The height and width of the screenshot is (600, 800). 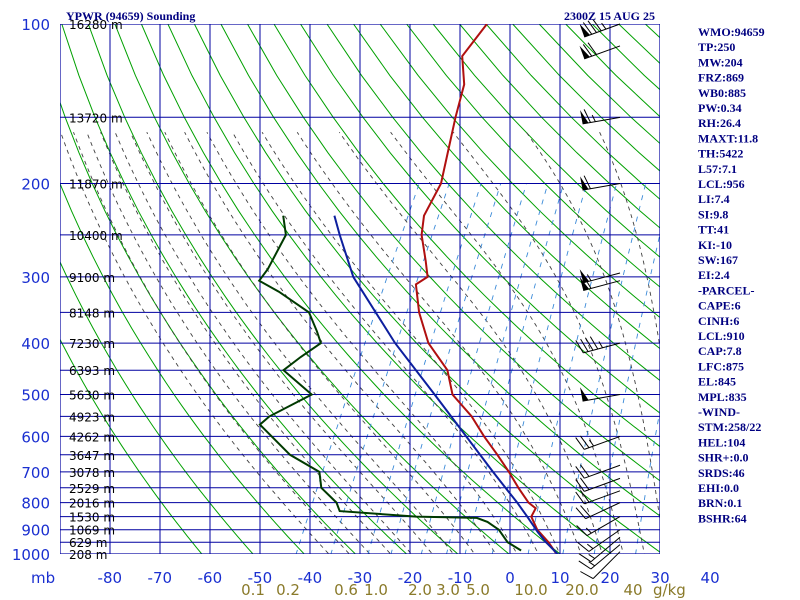 What do you see at coordinates (31, 555) in the screenshot?
I see `pressure-tick-label: 1000` at bounding box center [31, 555].